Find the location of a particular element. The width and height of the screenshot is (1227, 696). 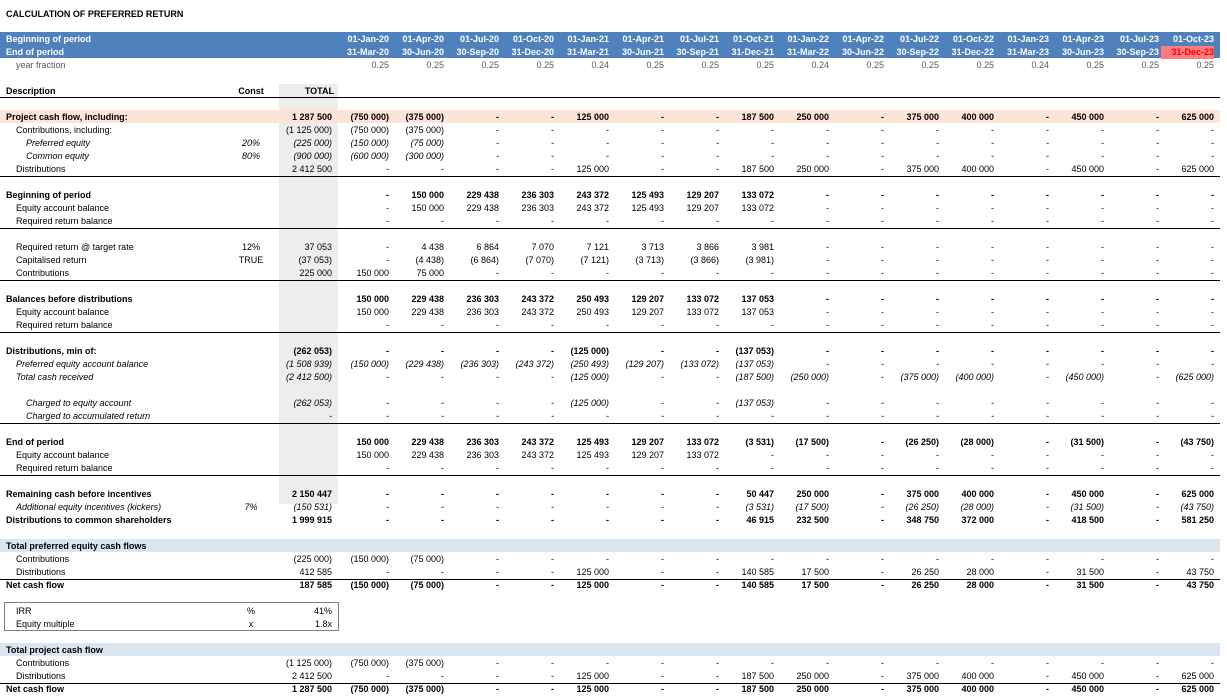

cell-required-return: - is located at coordinates (1157, 247).